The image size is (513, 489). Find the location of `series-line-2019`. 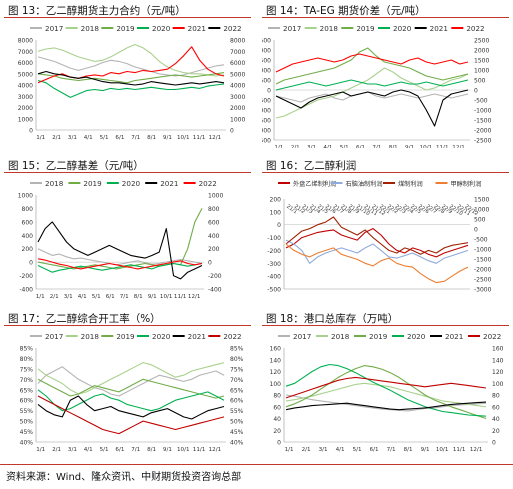

series-line-2019 is located at coordinates (372, 66).